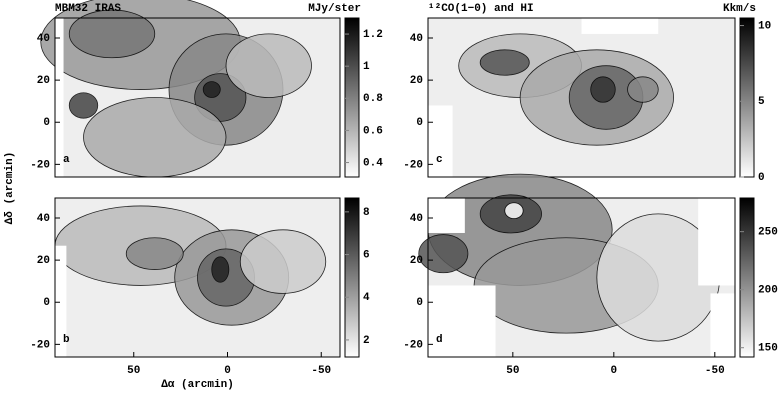 Image resolution: width=780 pixels, height=394 pixels. Describe the element at coordinates (366, 67) in the screenshot. I see `colorbar-tick-label: 1` at that location.